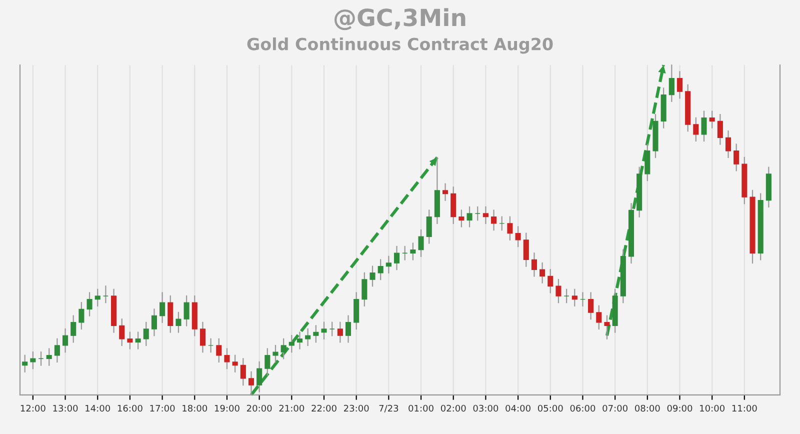  I want to click on x-tick-label: 21:00, so click(291, 408).